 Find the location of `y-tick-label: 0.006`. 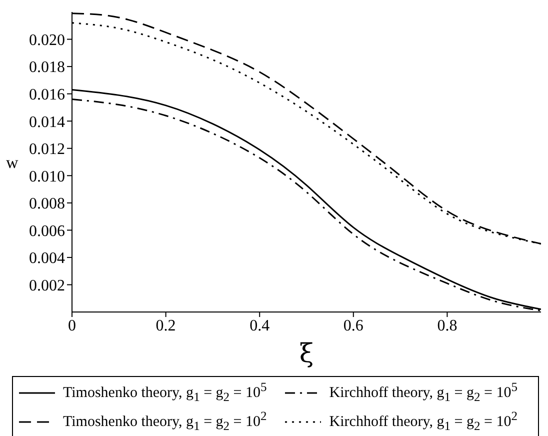

y-tick-label: 0.006 is located at coordinates (47, 231).